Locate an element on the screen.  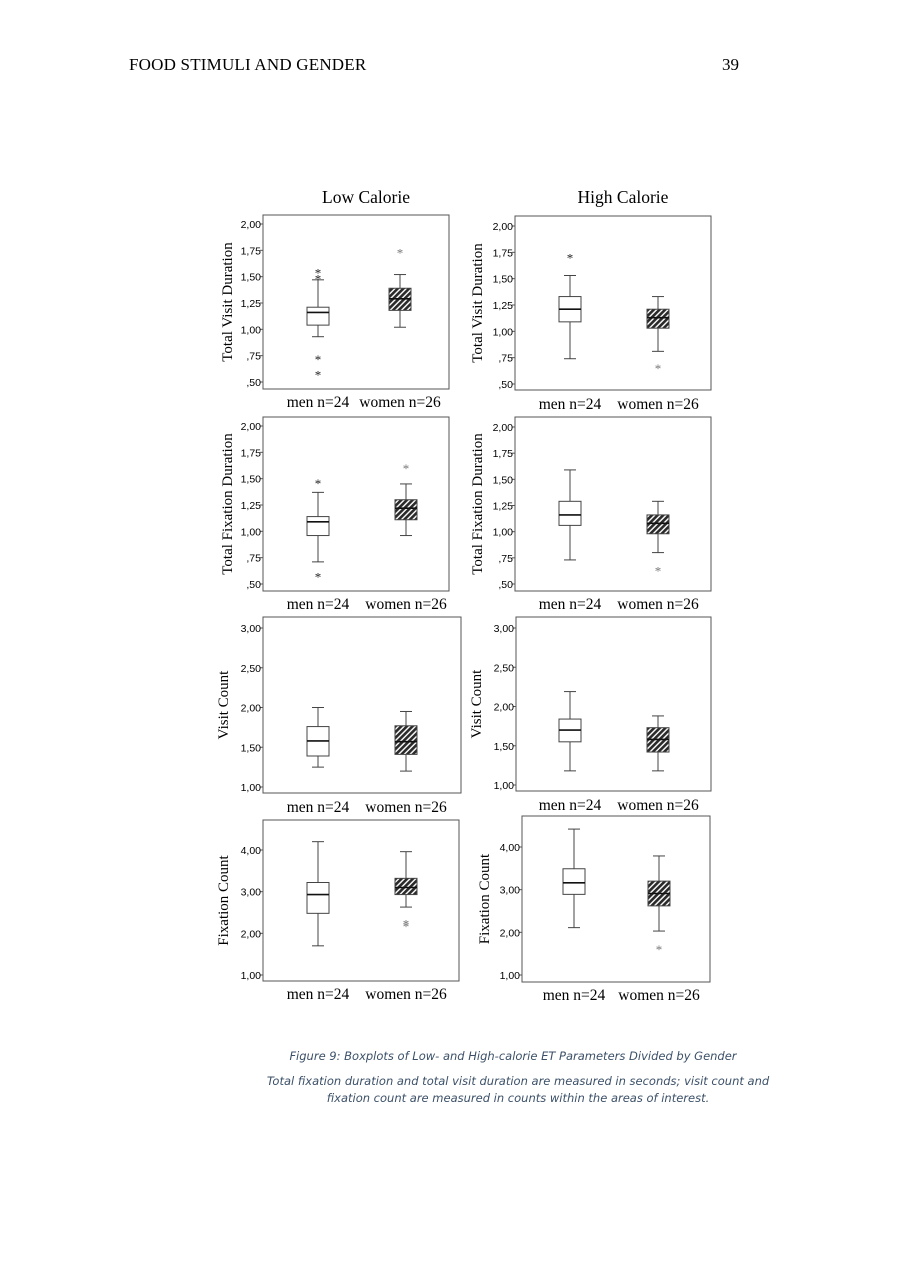
column-title-high-calorie: High Calorie is located at coordinates (623, 197).